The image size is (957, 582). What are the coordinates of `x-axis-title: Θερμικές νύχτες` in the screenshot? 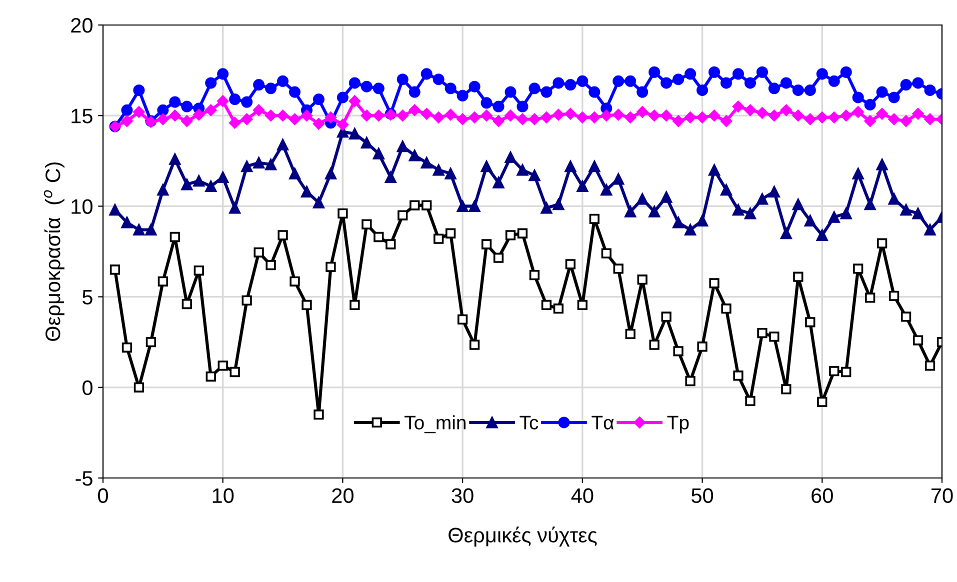 It's located at (522, 536).